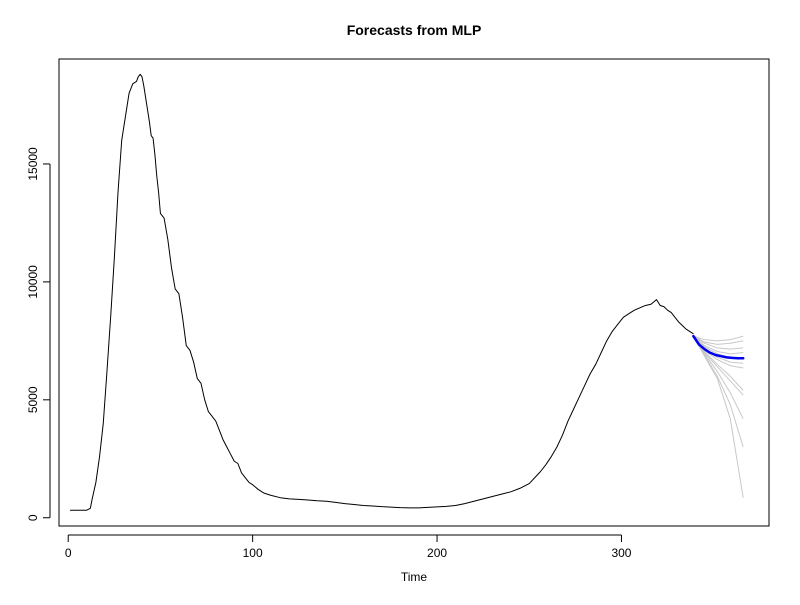 This screenshot has height=605, width=800. Describe the element at coordinates (621, 553) in the screenshot. I see `x-tick-label: 300` at that location.